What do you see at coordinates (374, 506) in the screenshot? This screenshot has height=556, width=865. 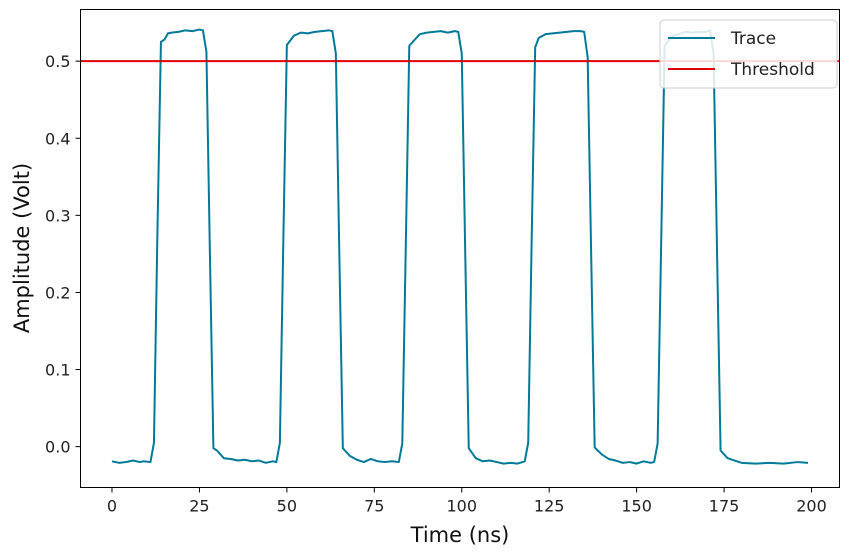 I see `x-tick-label: 75` at bounding box center [374, 506].